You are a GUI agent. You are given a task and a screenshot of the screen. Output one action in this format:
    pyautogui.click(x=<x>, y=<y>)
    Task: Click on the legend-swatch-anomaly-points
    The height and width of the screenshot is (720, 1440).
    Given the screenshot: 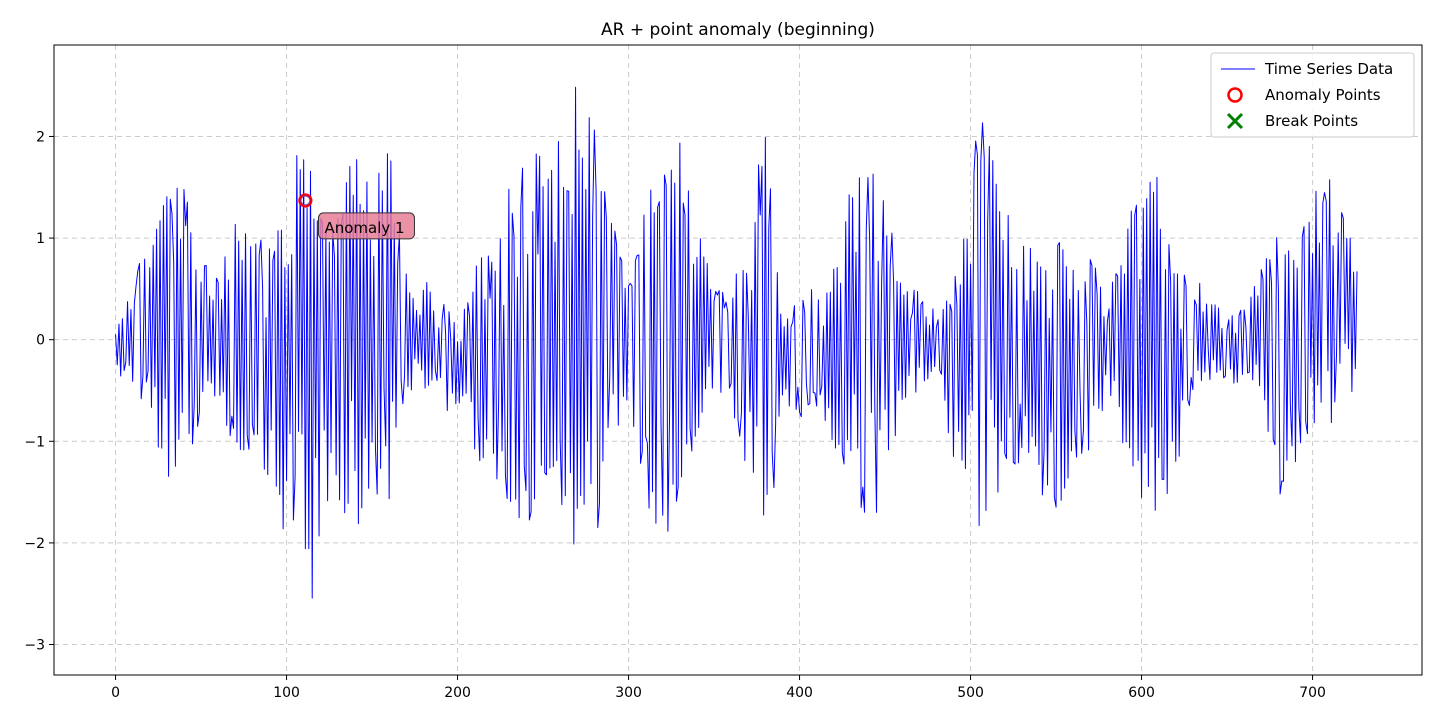 What is the action you would take?
    pyautogui.click(x=1235, y=95)
    